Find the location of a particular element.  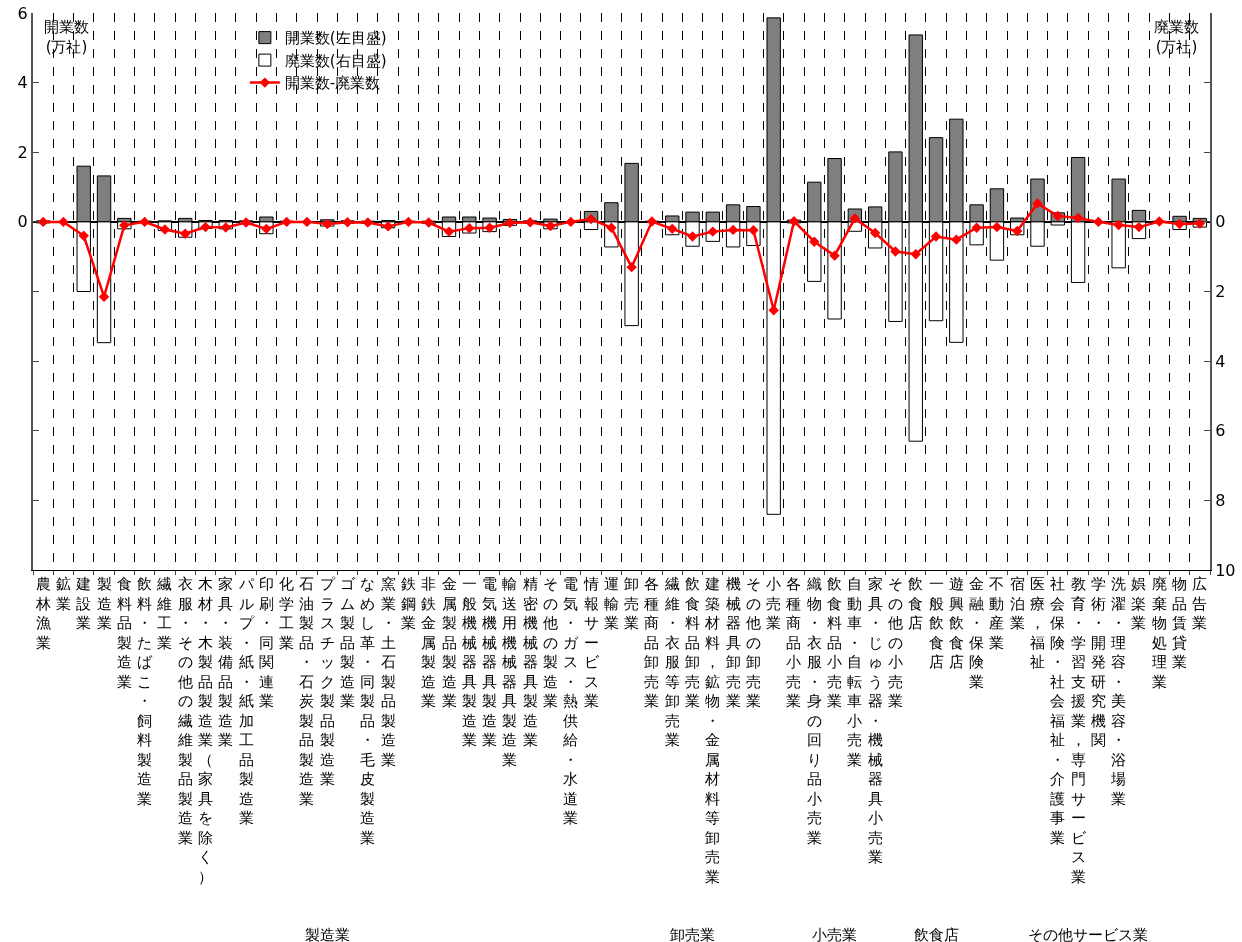

x-tick-label: 繊維工業 is located at coordinates (164, 613).